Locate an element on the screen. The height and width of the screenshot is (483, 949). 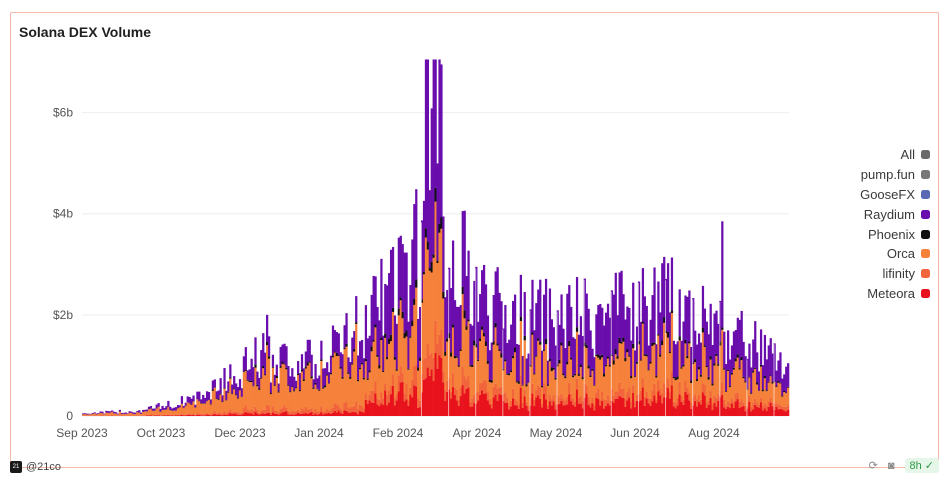
legend-item-lifinity: lifinity is located at coordinates (895, 274).